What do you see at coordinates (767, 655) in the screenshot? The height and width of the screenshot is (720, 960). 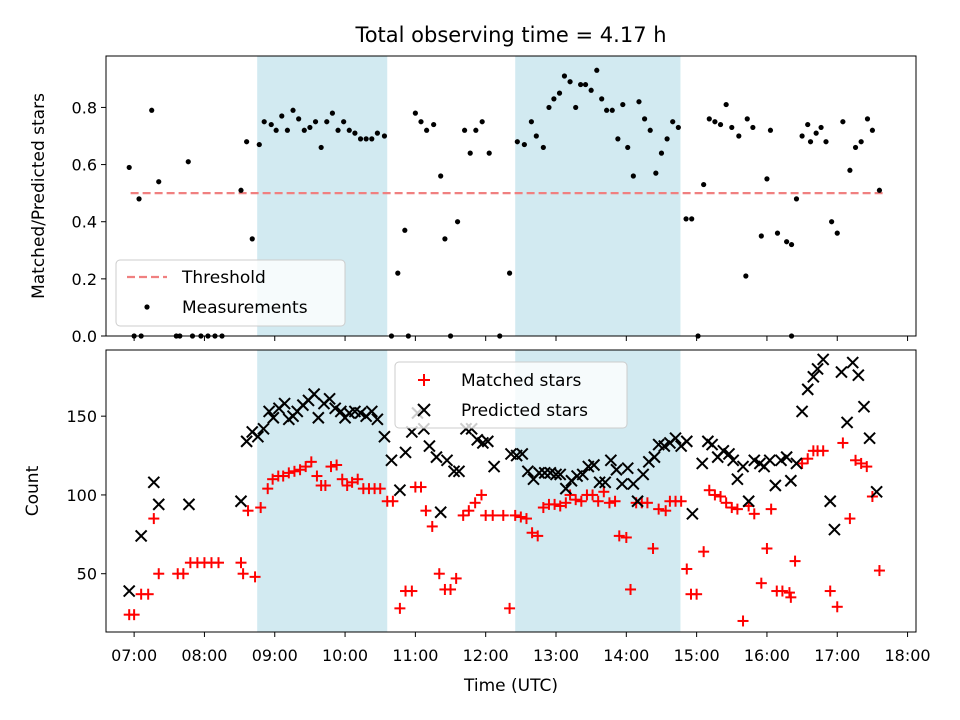 I see `x-tick-label: 16:00` at bounding box center [767, 655].